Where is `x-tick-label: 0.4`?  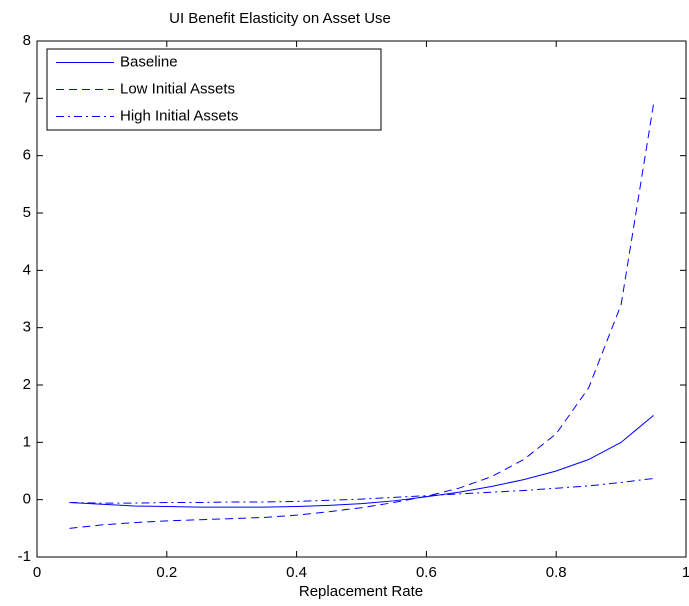 x-tick-label: 0.4 is located at coordinates (296, 572).